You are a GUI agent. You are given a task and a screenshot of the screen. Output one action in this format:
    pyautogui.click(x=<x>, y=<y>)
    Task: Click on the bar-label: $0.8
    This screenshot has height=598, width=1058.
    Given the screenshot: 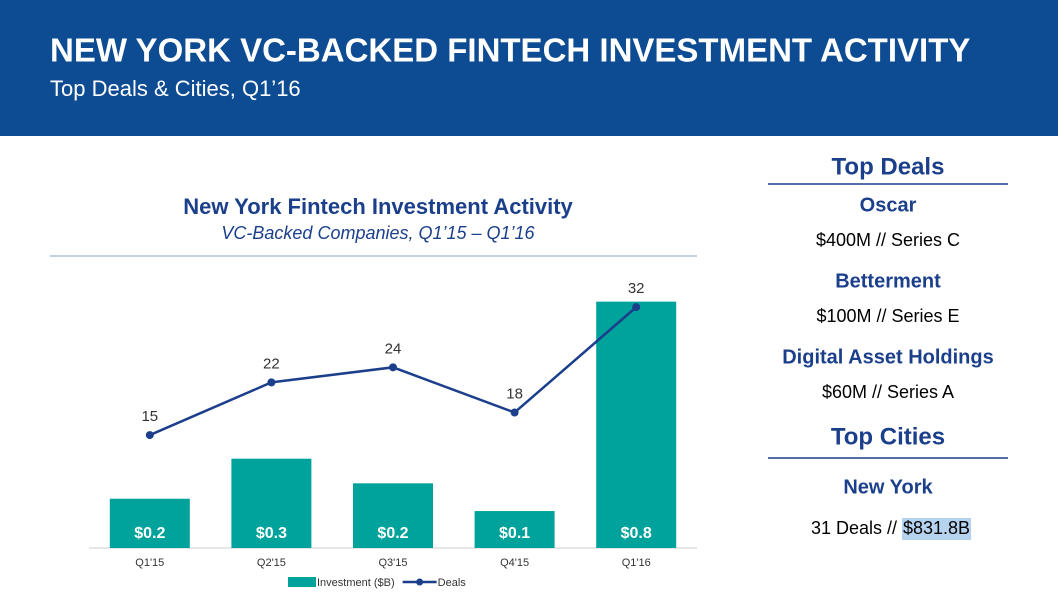 What is the action you would take?
    pyautogui.click(x=636, y=533)
    